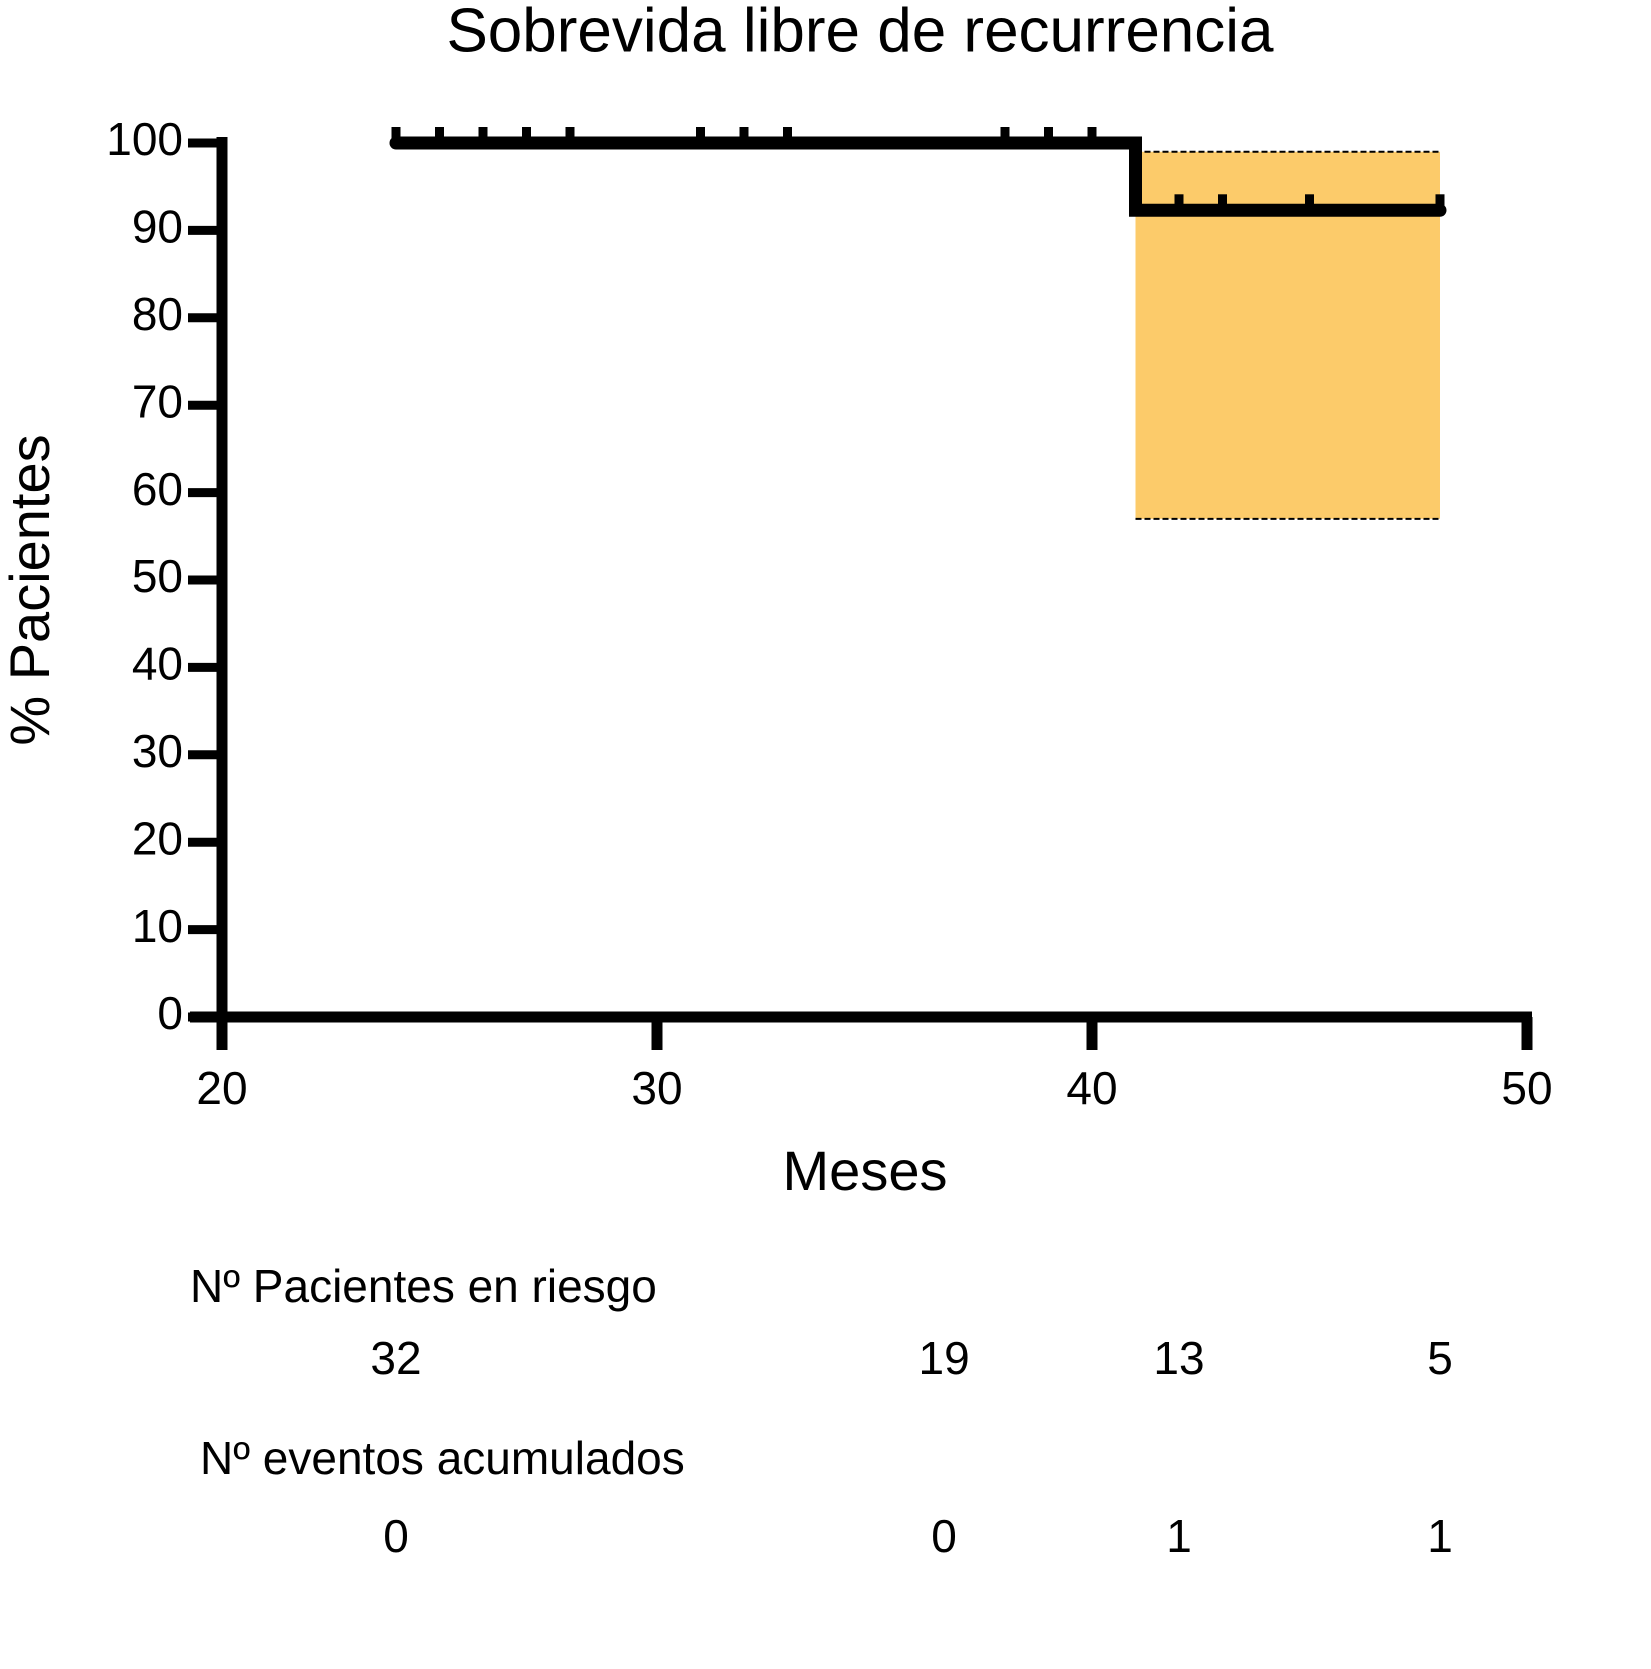 This screenshot has width=1651, height=1669. I want to click on y-tick-label: 70, so click(157, 401).